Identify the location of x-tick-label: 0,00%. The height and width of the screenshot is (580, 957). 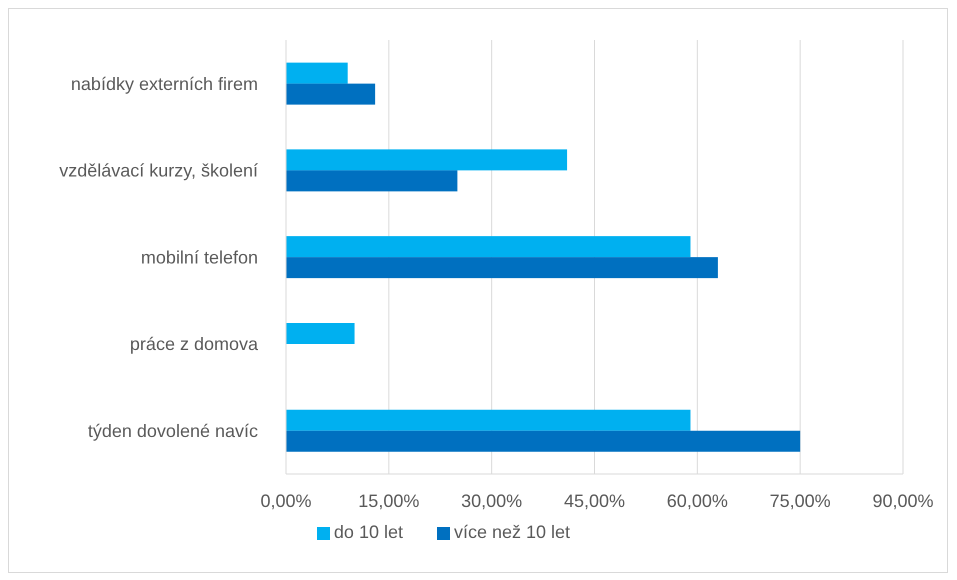
(286, 500).